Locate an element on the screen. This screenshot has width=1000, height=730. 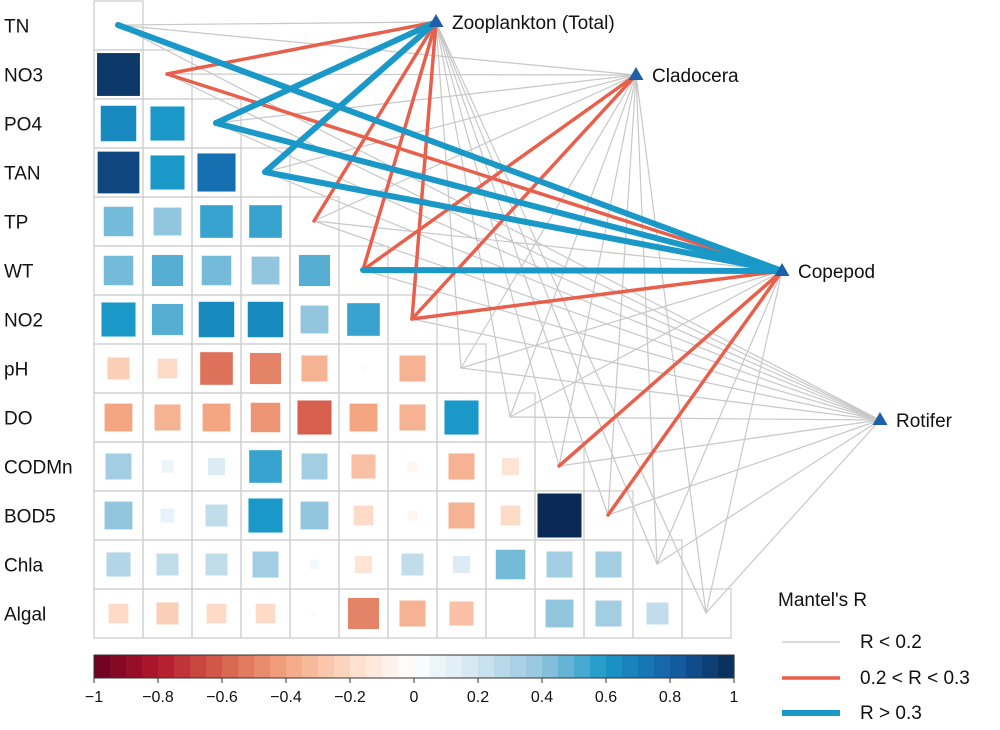
link-WT-zooplankton is located at coordinates (399, 146).